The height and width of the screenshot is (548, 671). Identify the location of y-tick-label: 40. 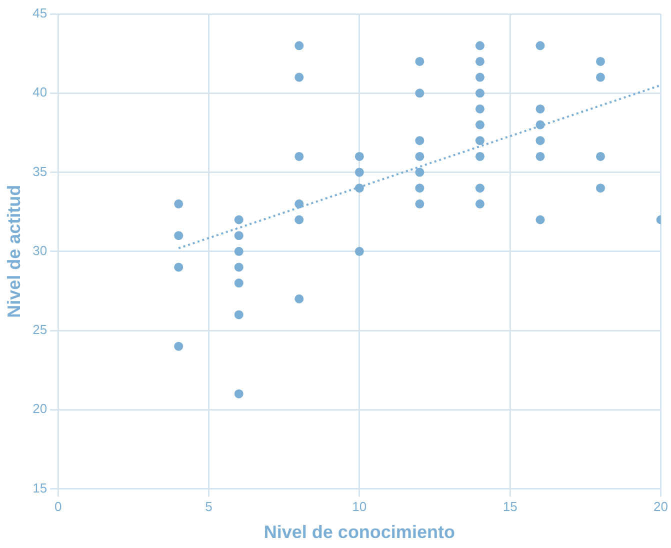
(40, 92).